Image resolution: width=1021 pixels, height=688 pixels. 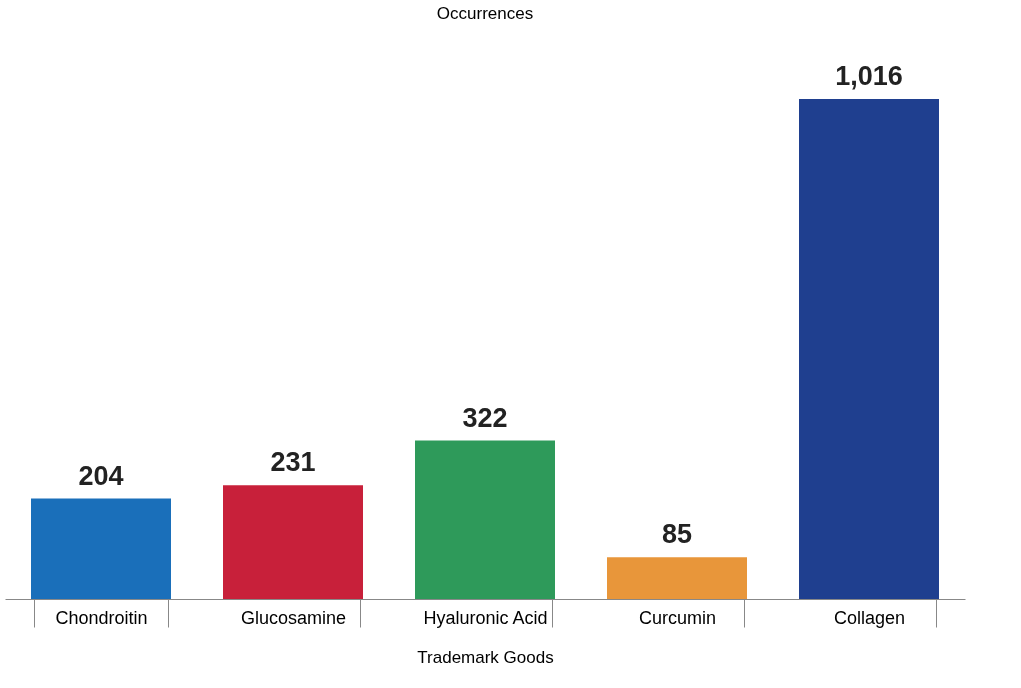 What do you see at coordinates (293, 462) in the screenshot?
I see `data-label: 231` at bounding box center [293, 462].